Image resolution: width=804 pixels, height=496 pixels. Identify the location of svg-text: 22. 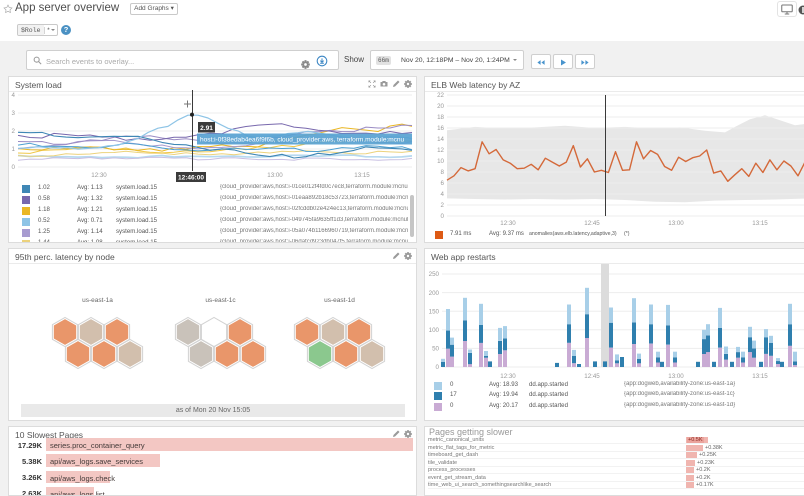
(440, 95).